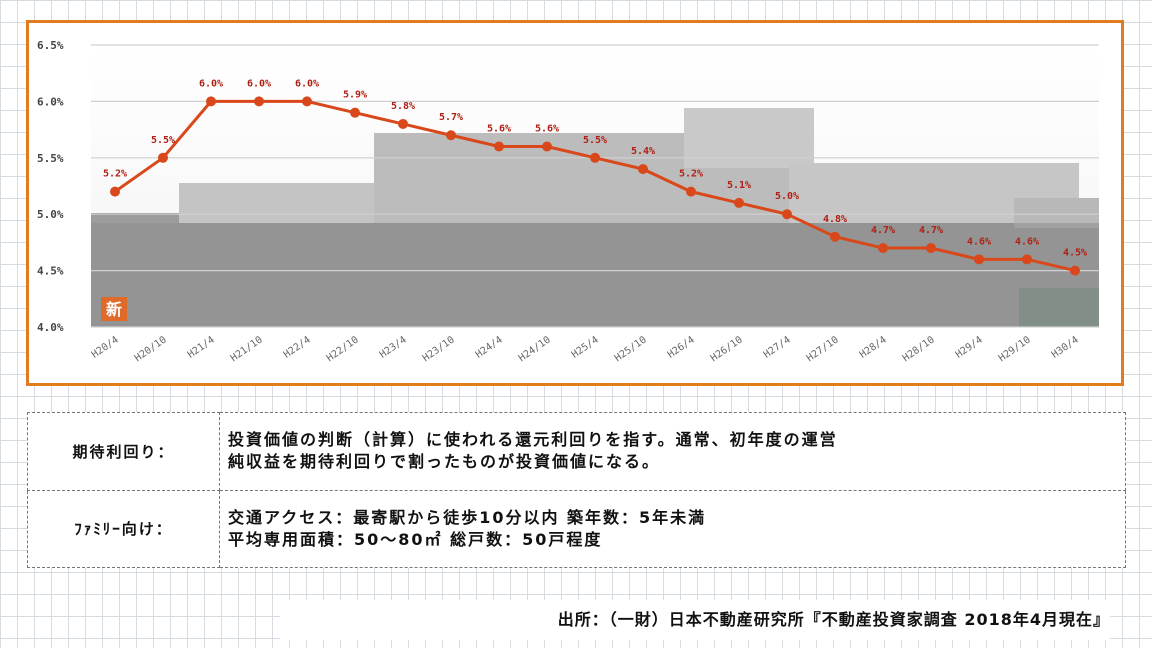 This screenshot has height=648, width=1152. Describe the element at coordinates (247, 349) in the screenshot. I see `x-tick-label: H21/10` at that location.